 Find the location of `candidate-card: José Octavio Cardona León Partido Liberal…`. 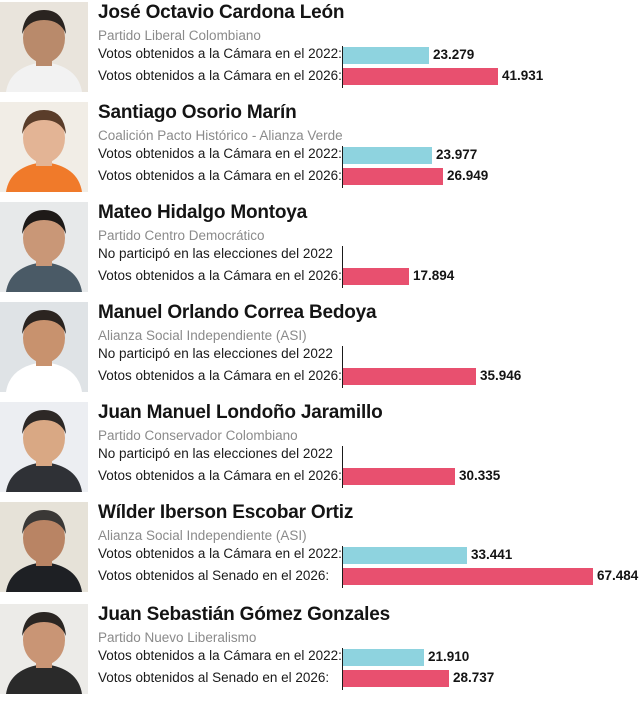

candidate-card: José Octavio Cardona León Partido Liberal… is located at coordinates (320, 52).